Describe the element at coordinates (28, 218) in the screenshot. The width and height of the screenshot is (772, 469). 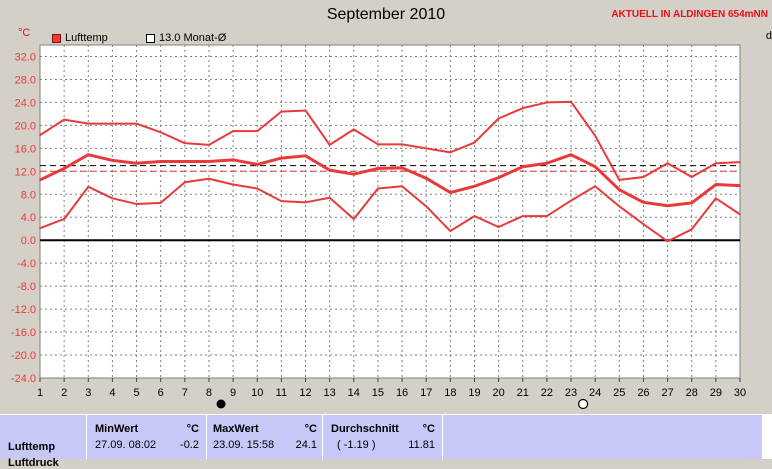
I see `y-tick-label: 4.0` at that location.